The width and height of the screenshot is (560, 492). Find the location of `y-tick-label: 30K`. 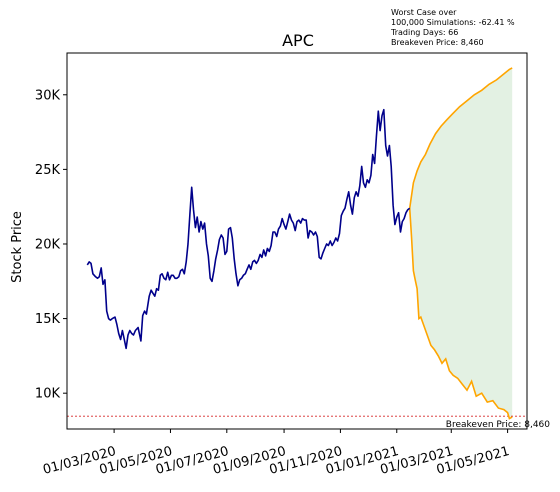

y-tick-label: 30K is located at coordinates (48, 95).